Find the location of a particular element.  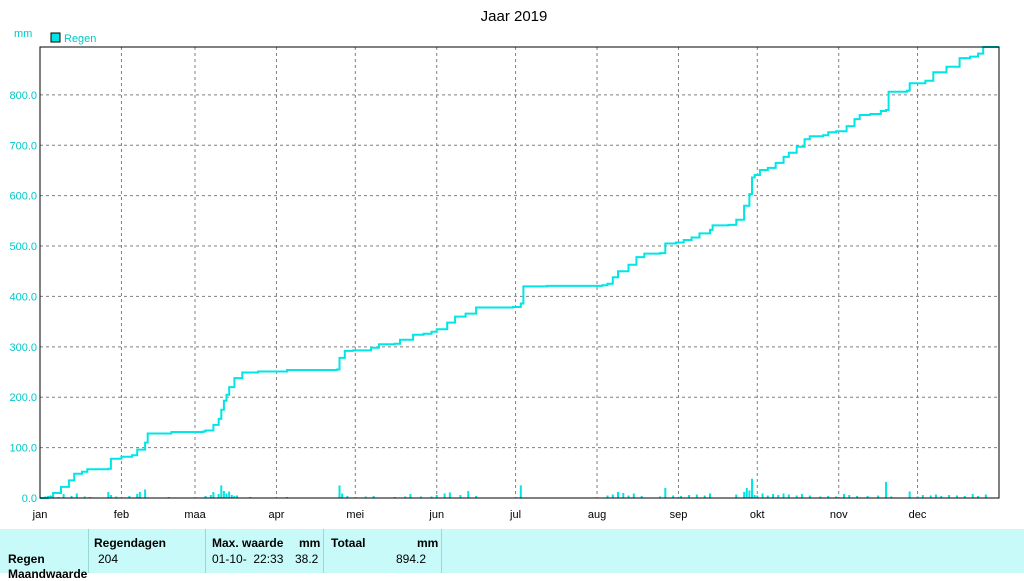

y-unit-label: mm is located at coordinates (23, 34).